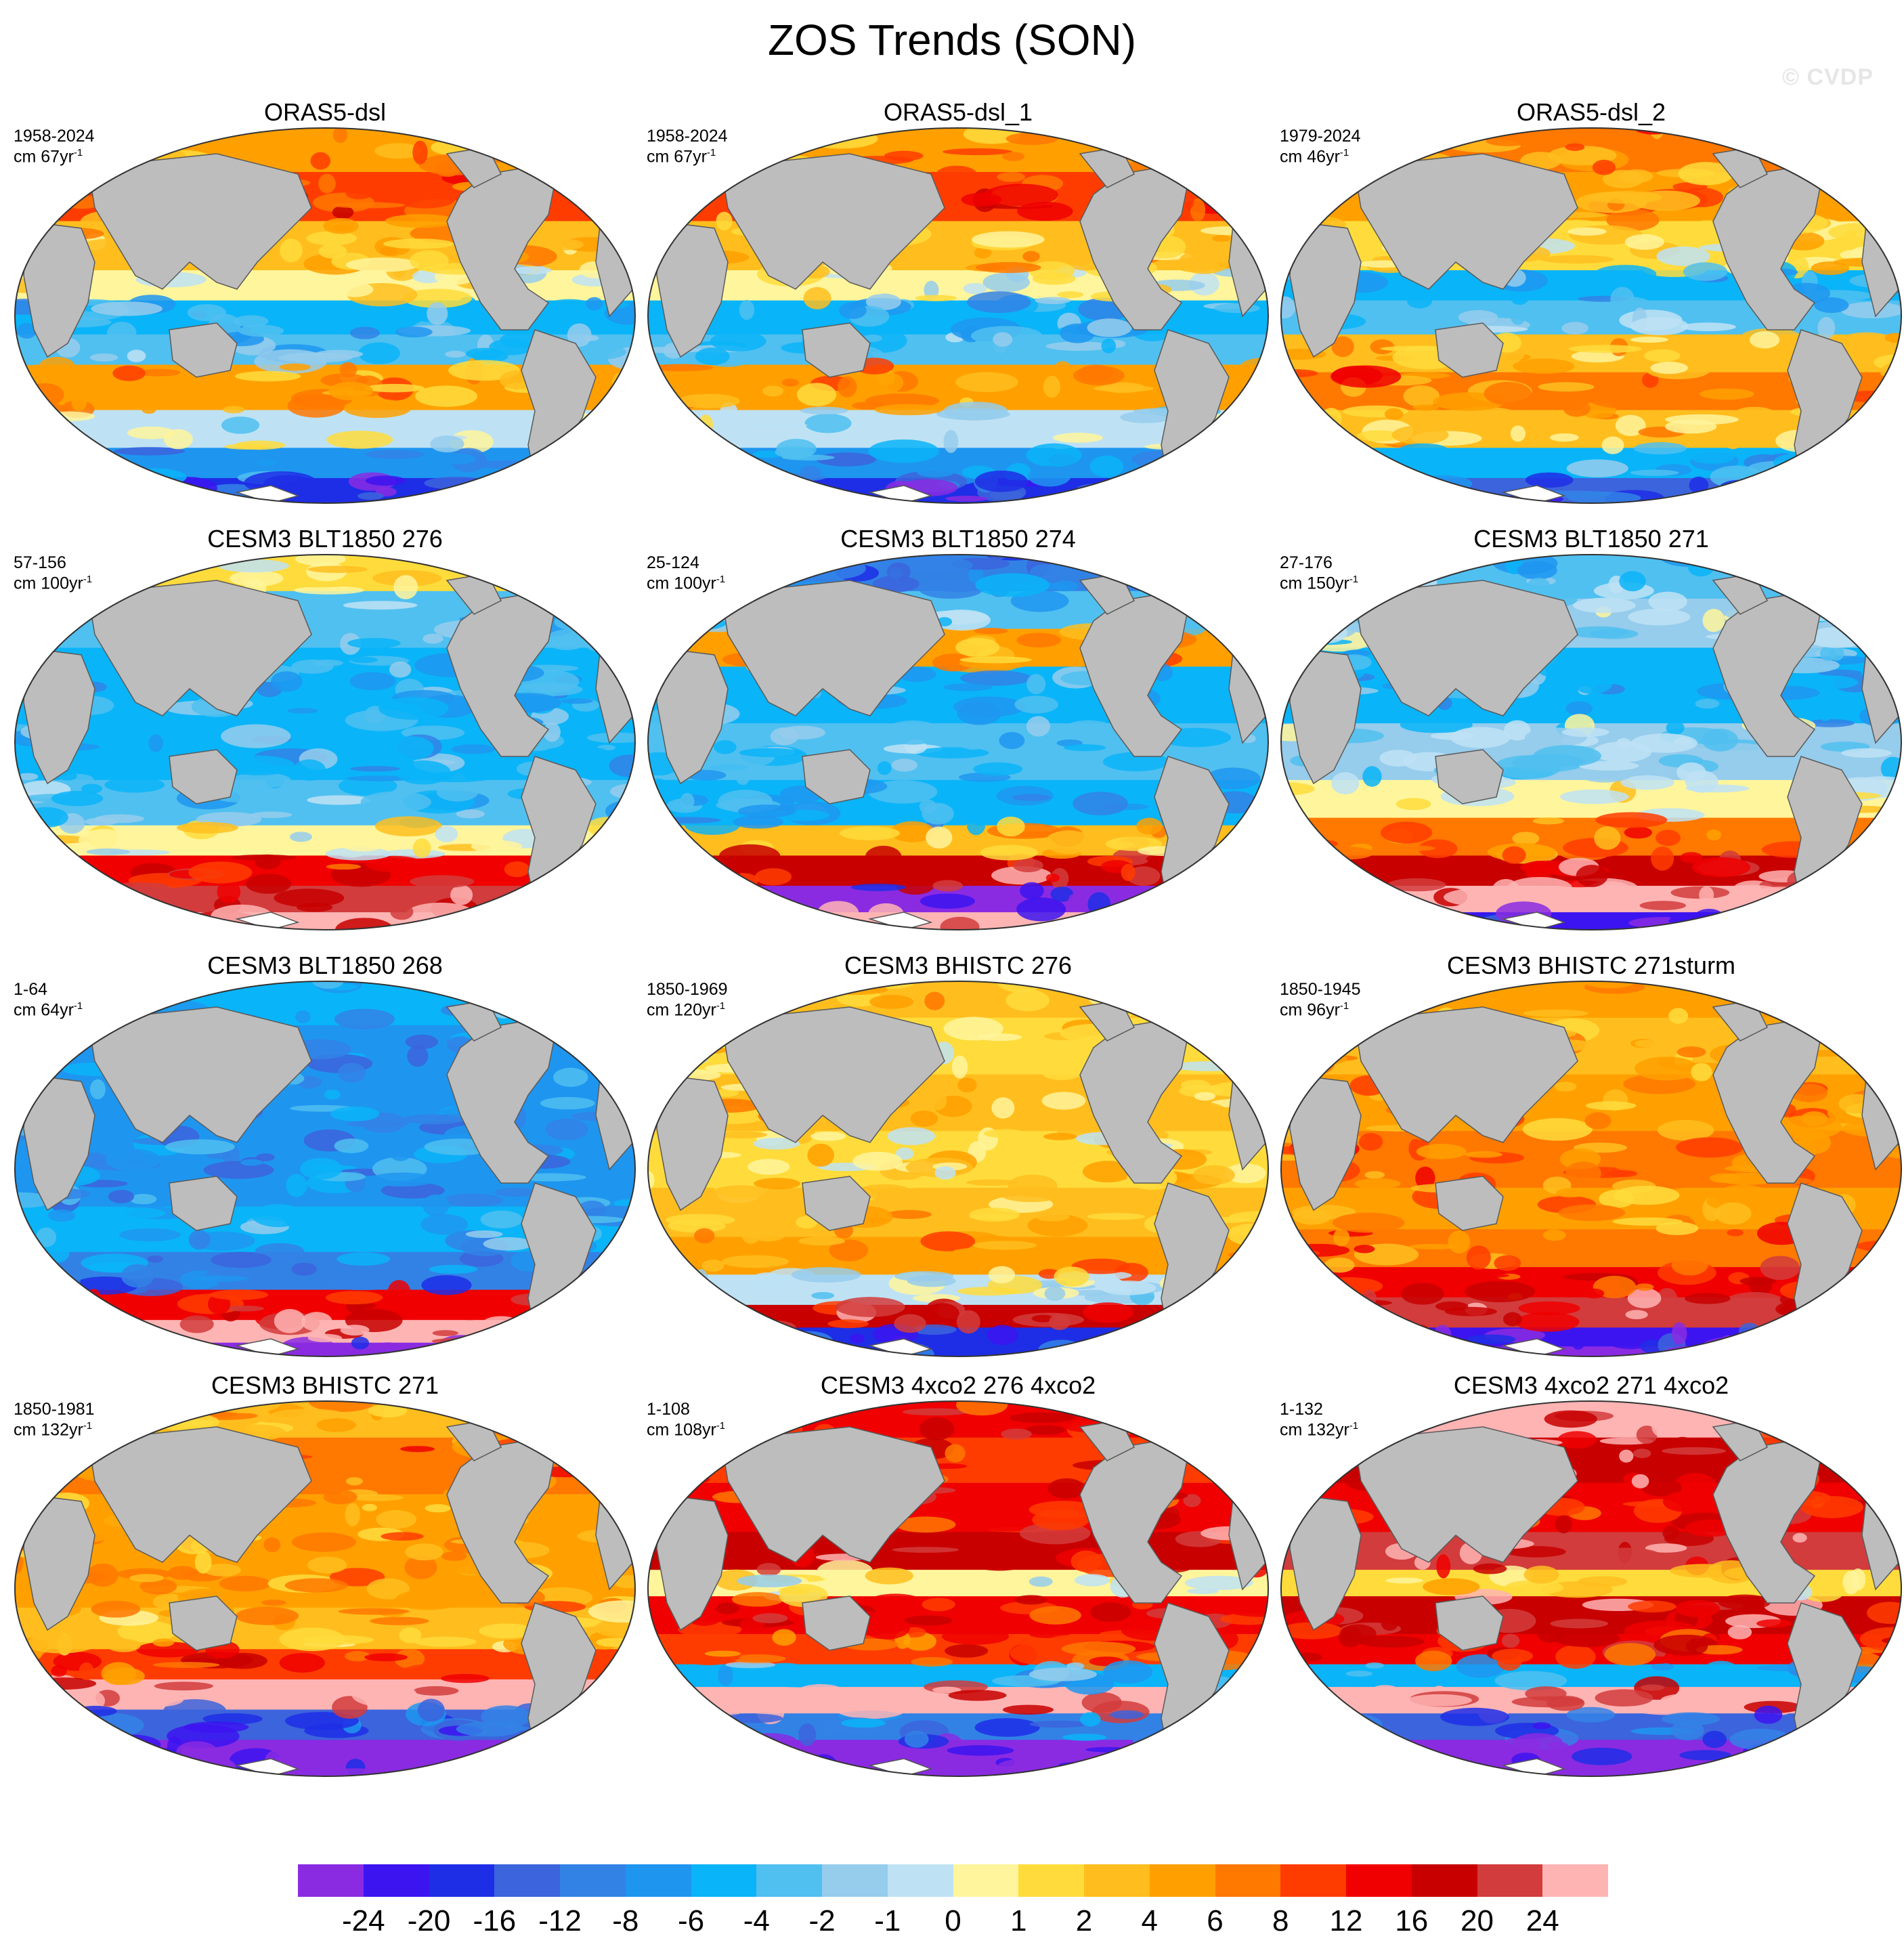 This screenshot has width=1904, height=1951. Describe the element at coordinates (1315, 583) in the screenshot. I see `units-text: cm 150yr` at that location.